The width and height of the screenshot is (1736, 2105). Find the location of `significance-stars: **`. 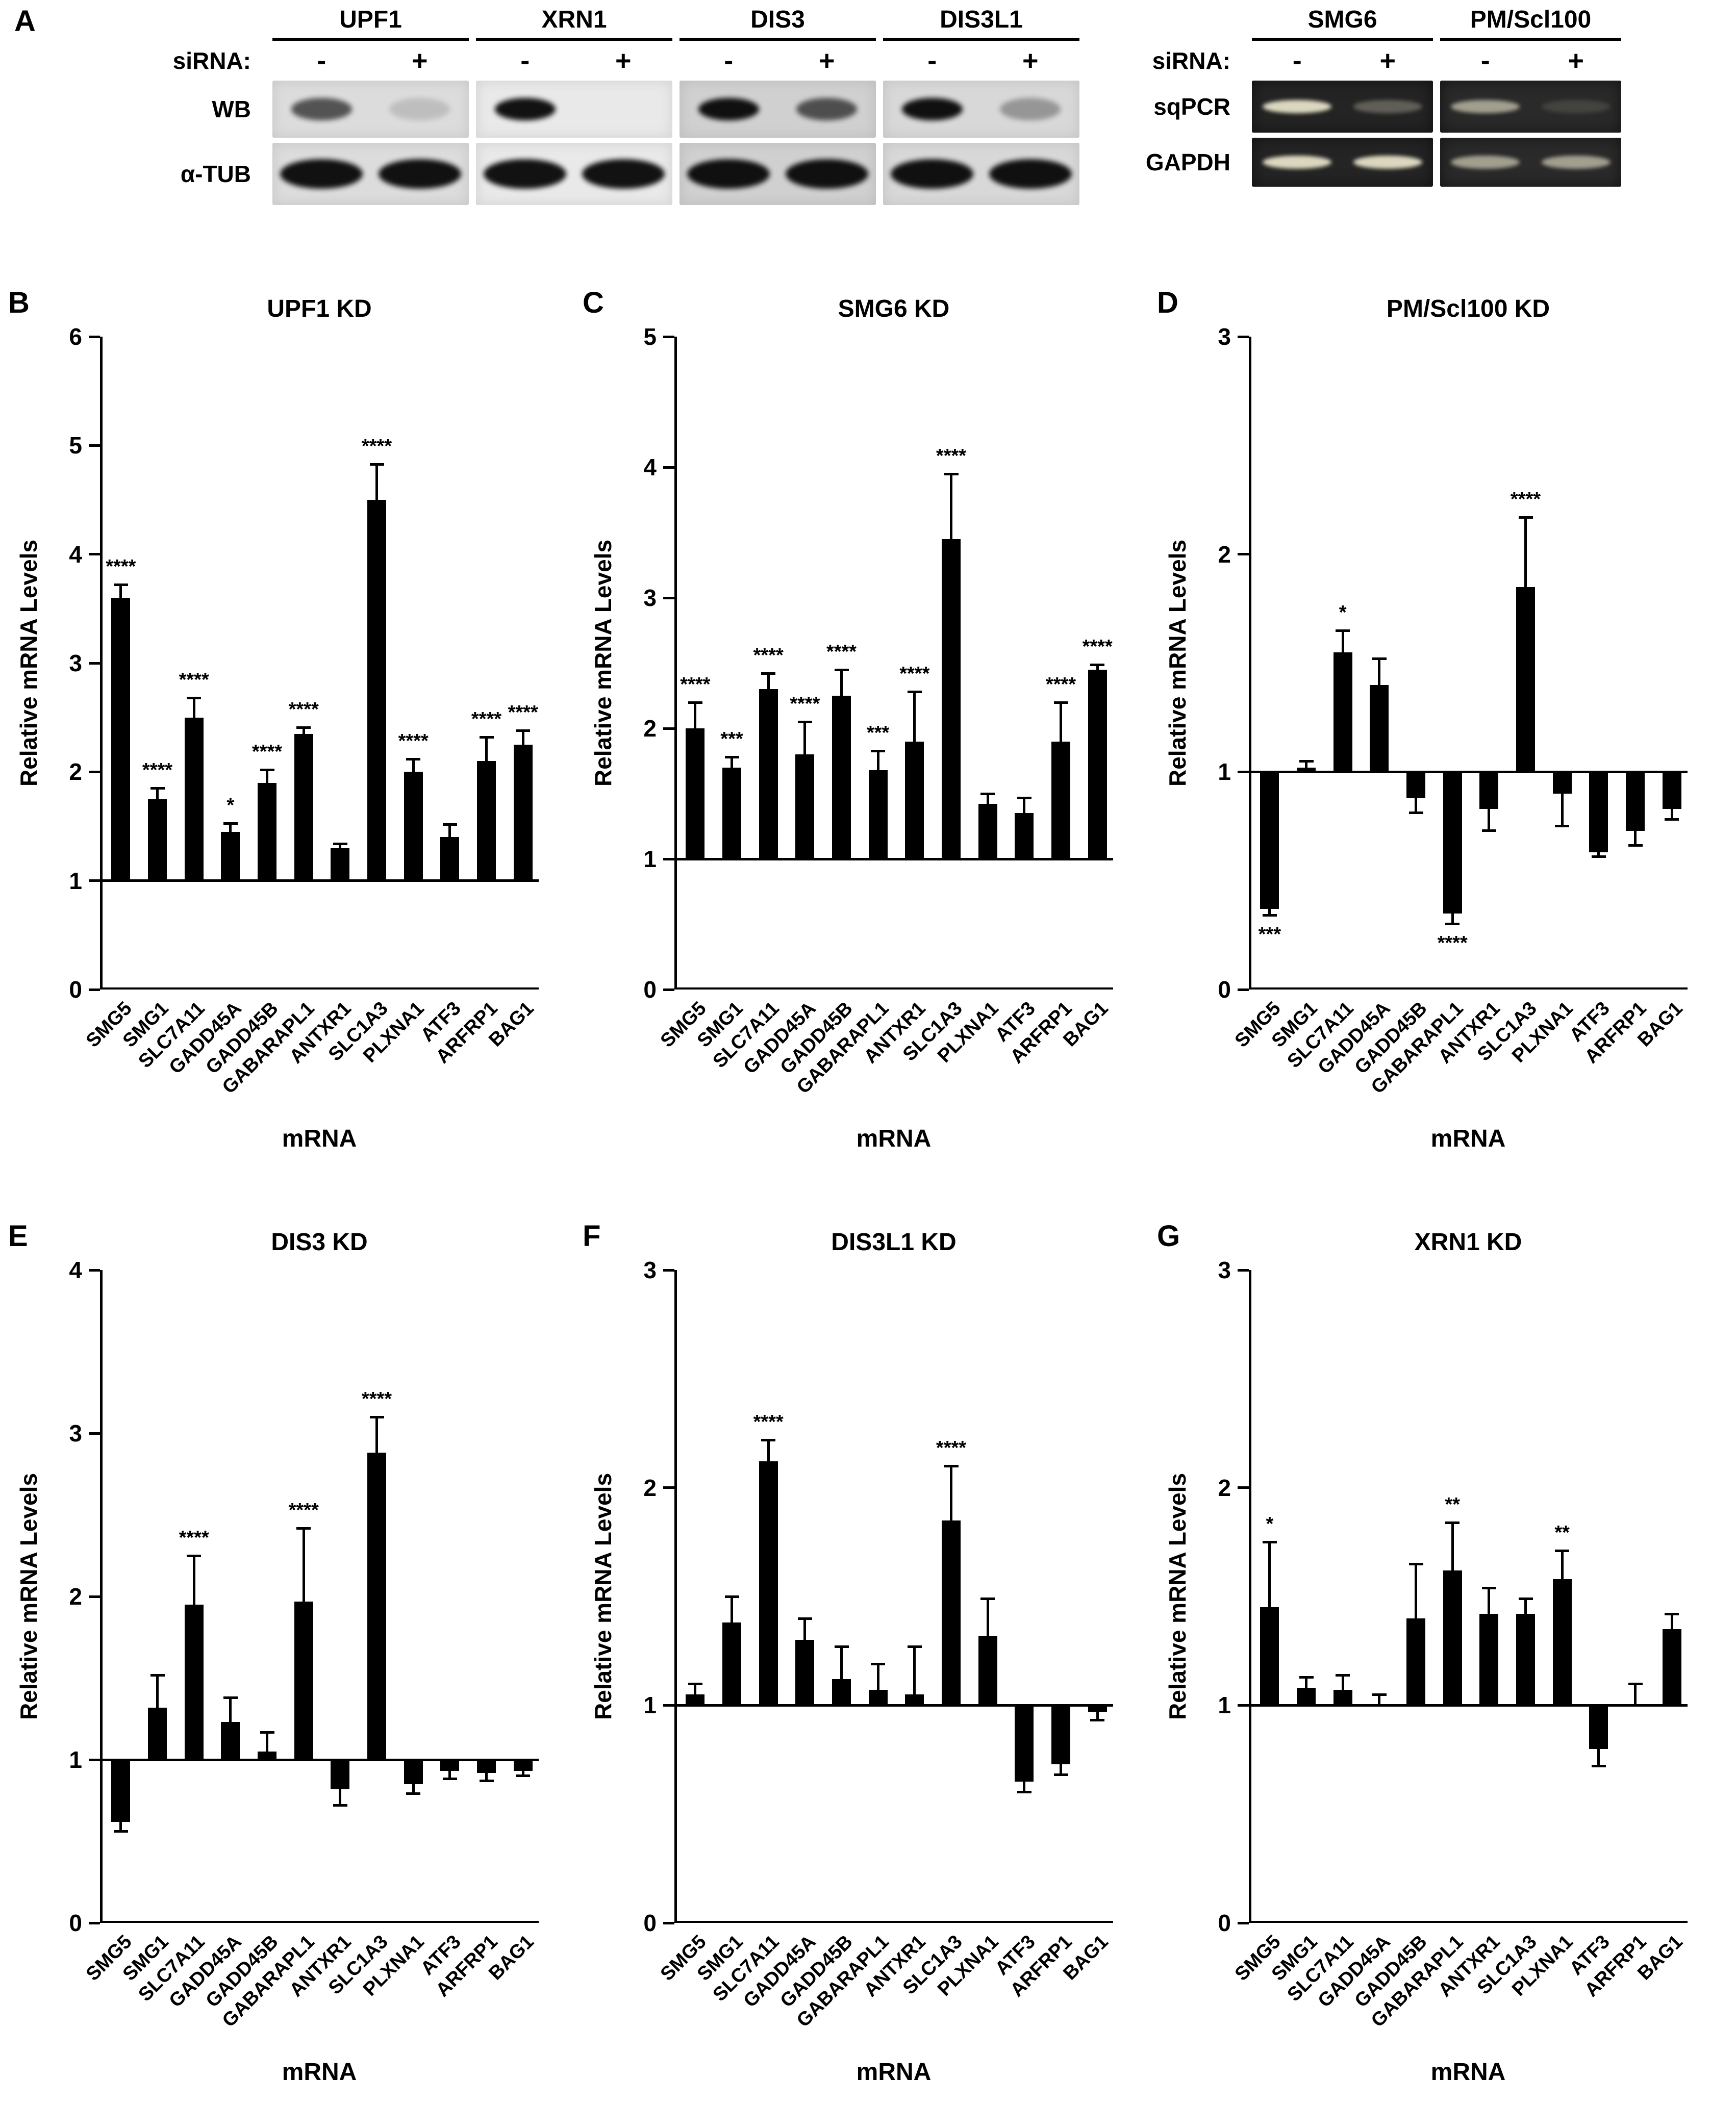

significance-stars: ** is located at coordinates (1452, 1504).